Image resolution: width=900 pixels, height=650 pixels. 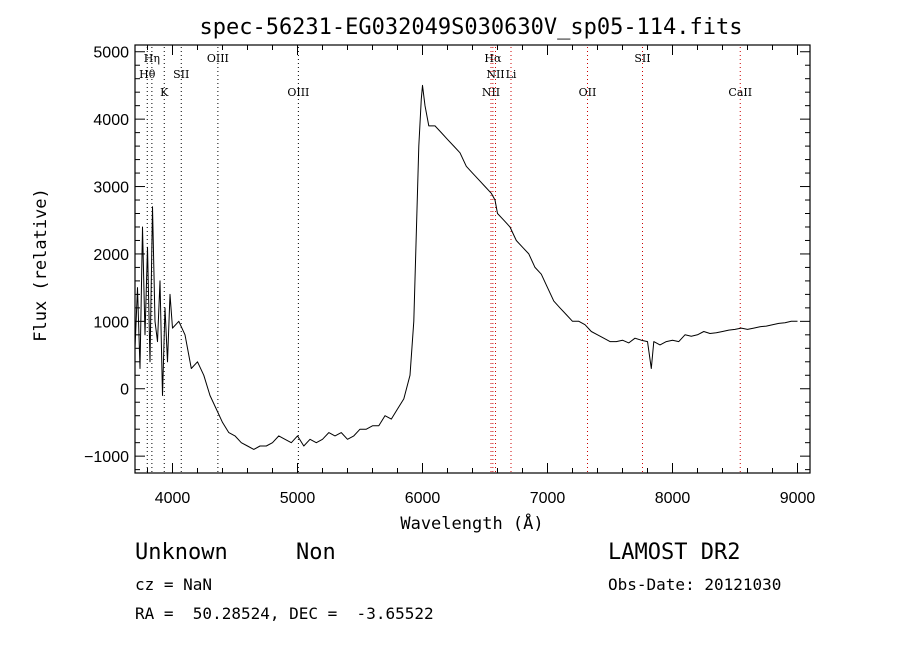 I want to click on y-tick-label: 0, so click(x=124, y=390).